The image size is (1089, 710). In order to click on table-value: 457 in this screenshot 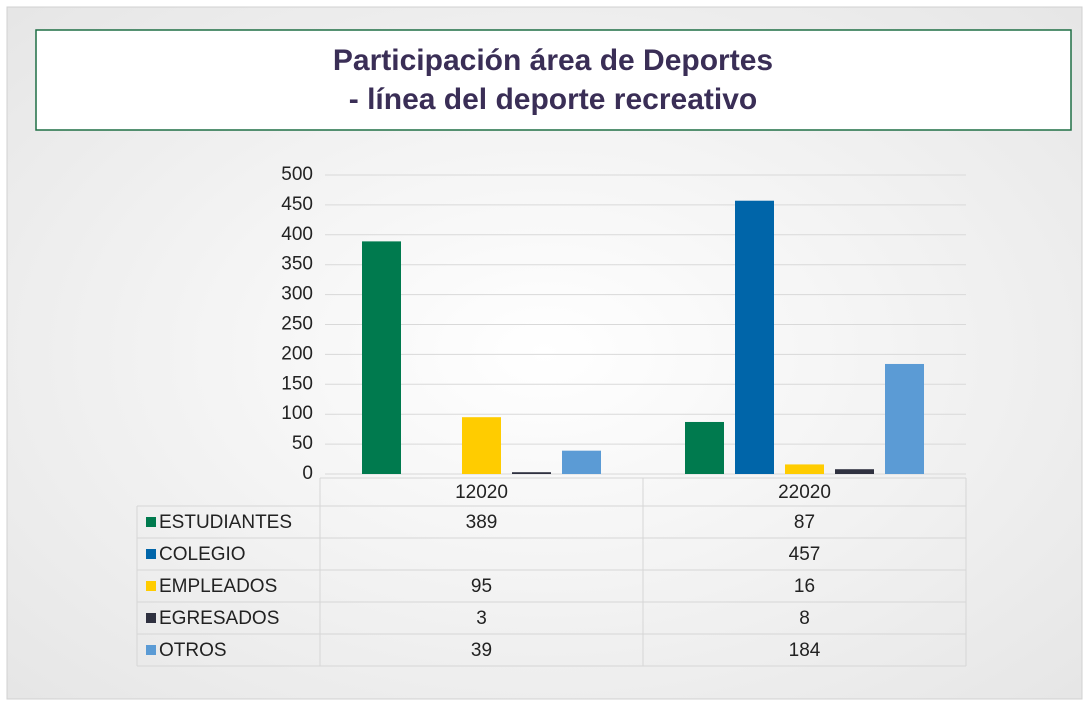, I will do `click(805, 554)`.